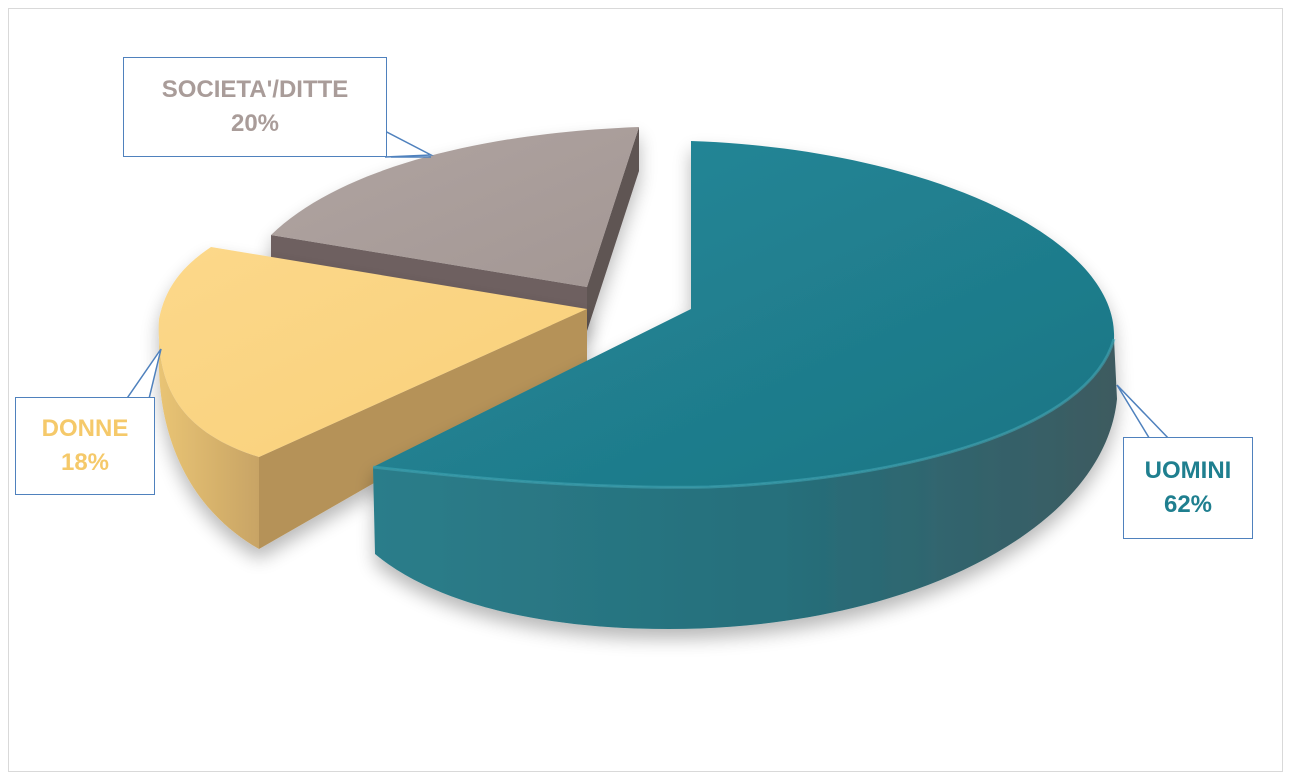 This screenshot has height=780, width=1291. Describe the element at coordinates (255, 89) in the screenshot. I see `label-societa-ditte: SOCIETA'/DITTE` at that location.